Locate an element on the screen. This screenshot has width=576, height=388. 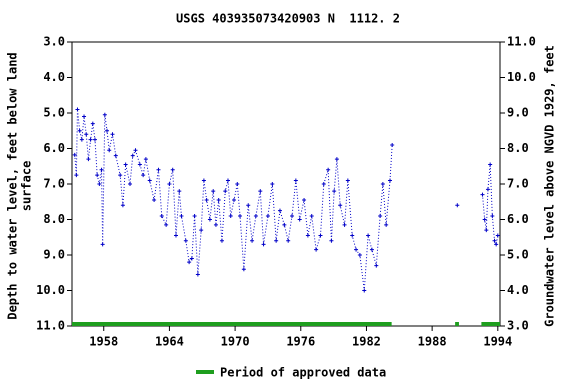
approved-period is located at coordinates (490, 324).